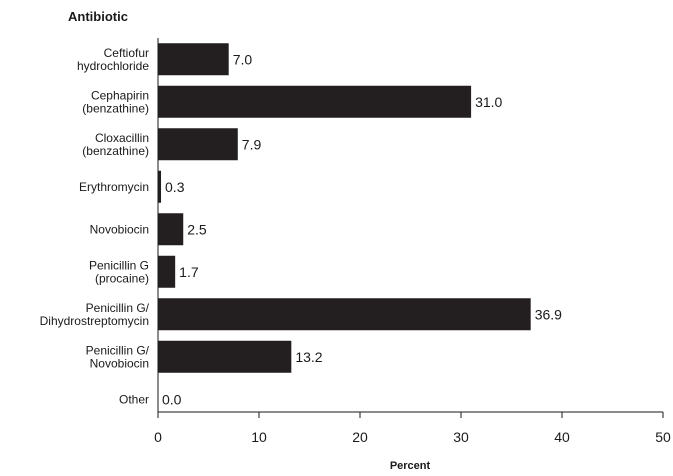  I want to click on category-label: Novobiocin, so click(119, 229).